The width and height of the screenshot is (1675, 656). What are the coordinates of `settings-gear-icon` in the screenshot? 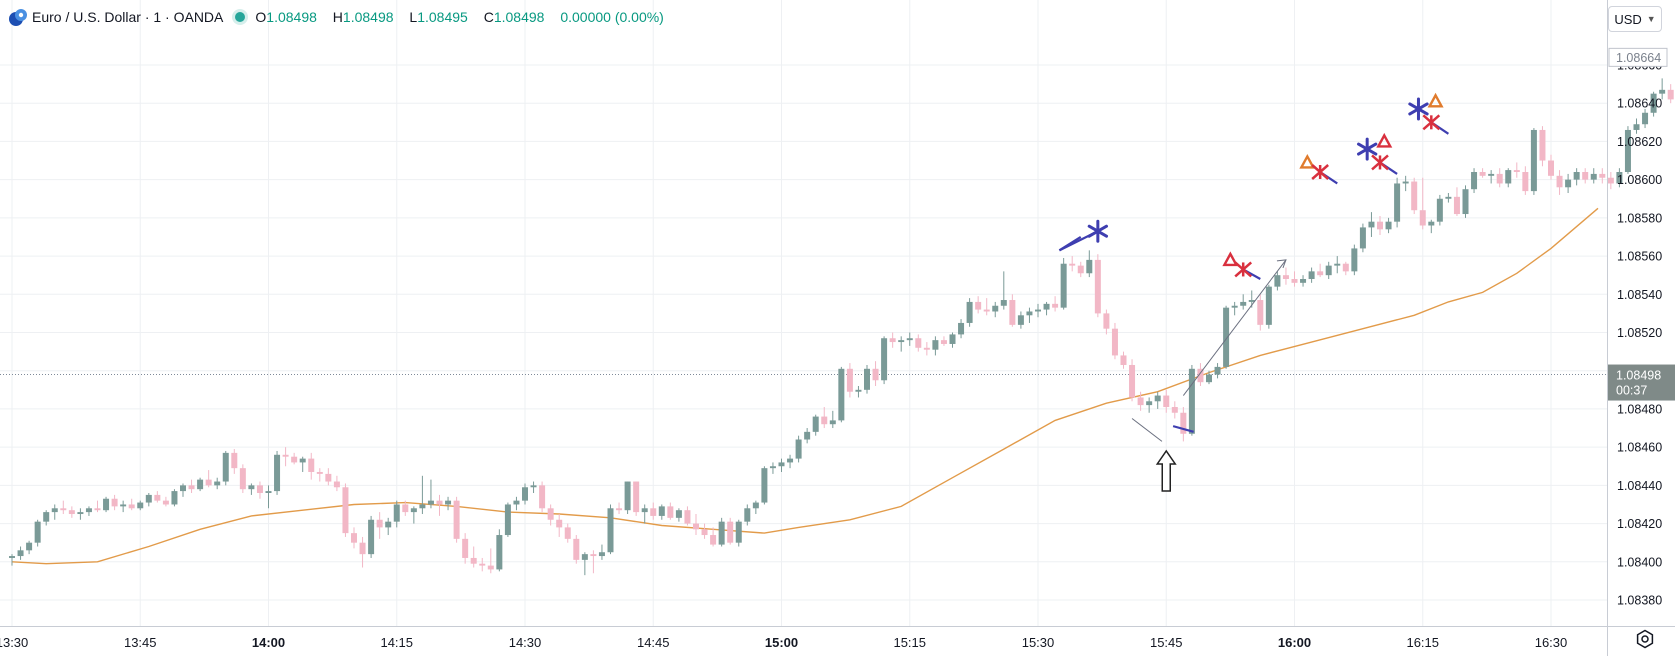 It's located at (1645, 639).